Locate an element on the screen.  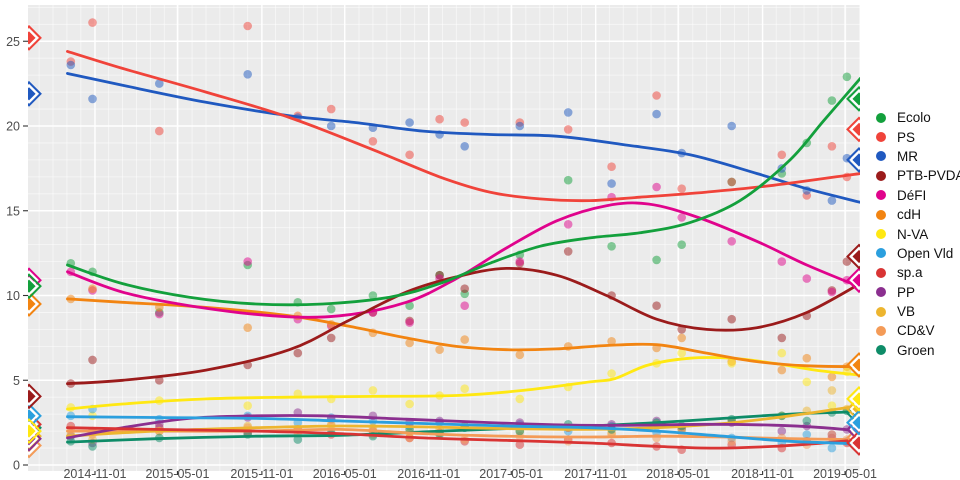
result-2019-ps-outer is located at coordinates (853, 129).